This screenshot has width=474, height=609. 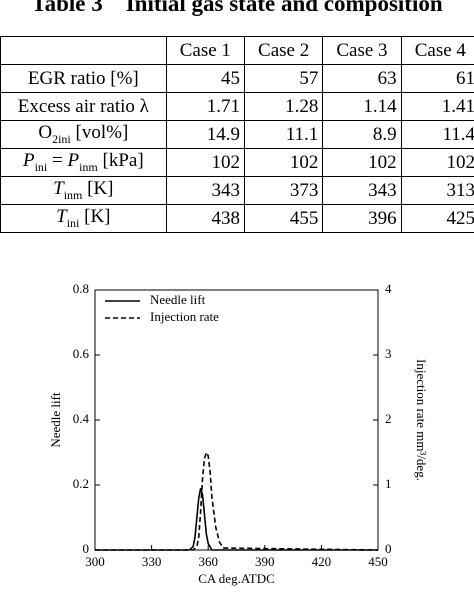 I want to click on y-tick-label: 0.4, so click(x=81, y=418).